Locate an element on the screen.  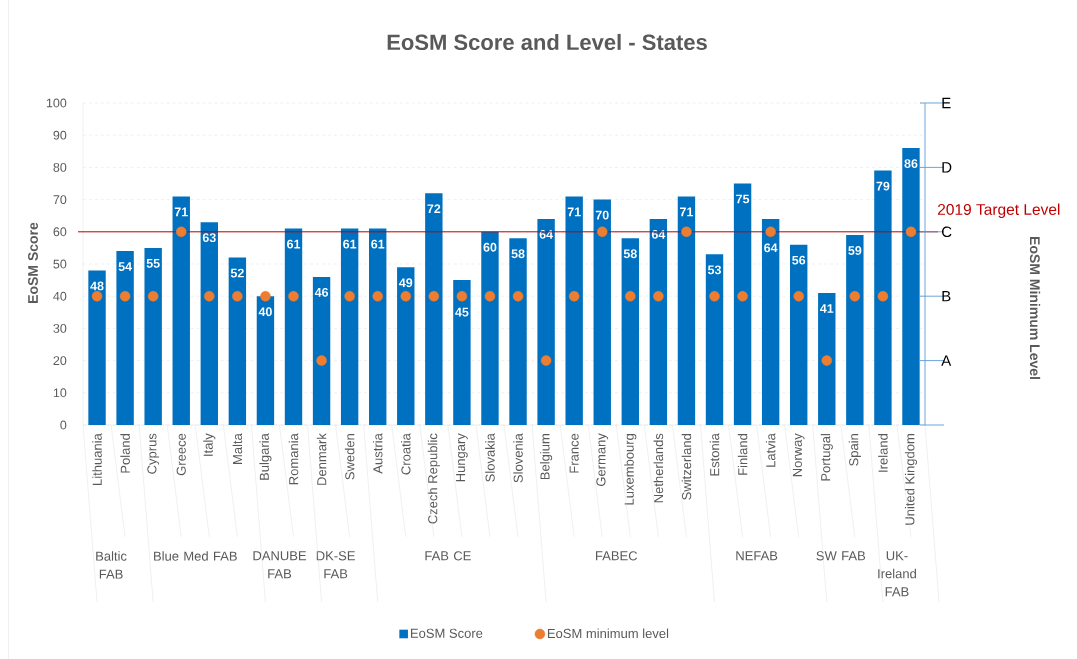
x-tick-label: Romania is located at coordinates (293, 459).